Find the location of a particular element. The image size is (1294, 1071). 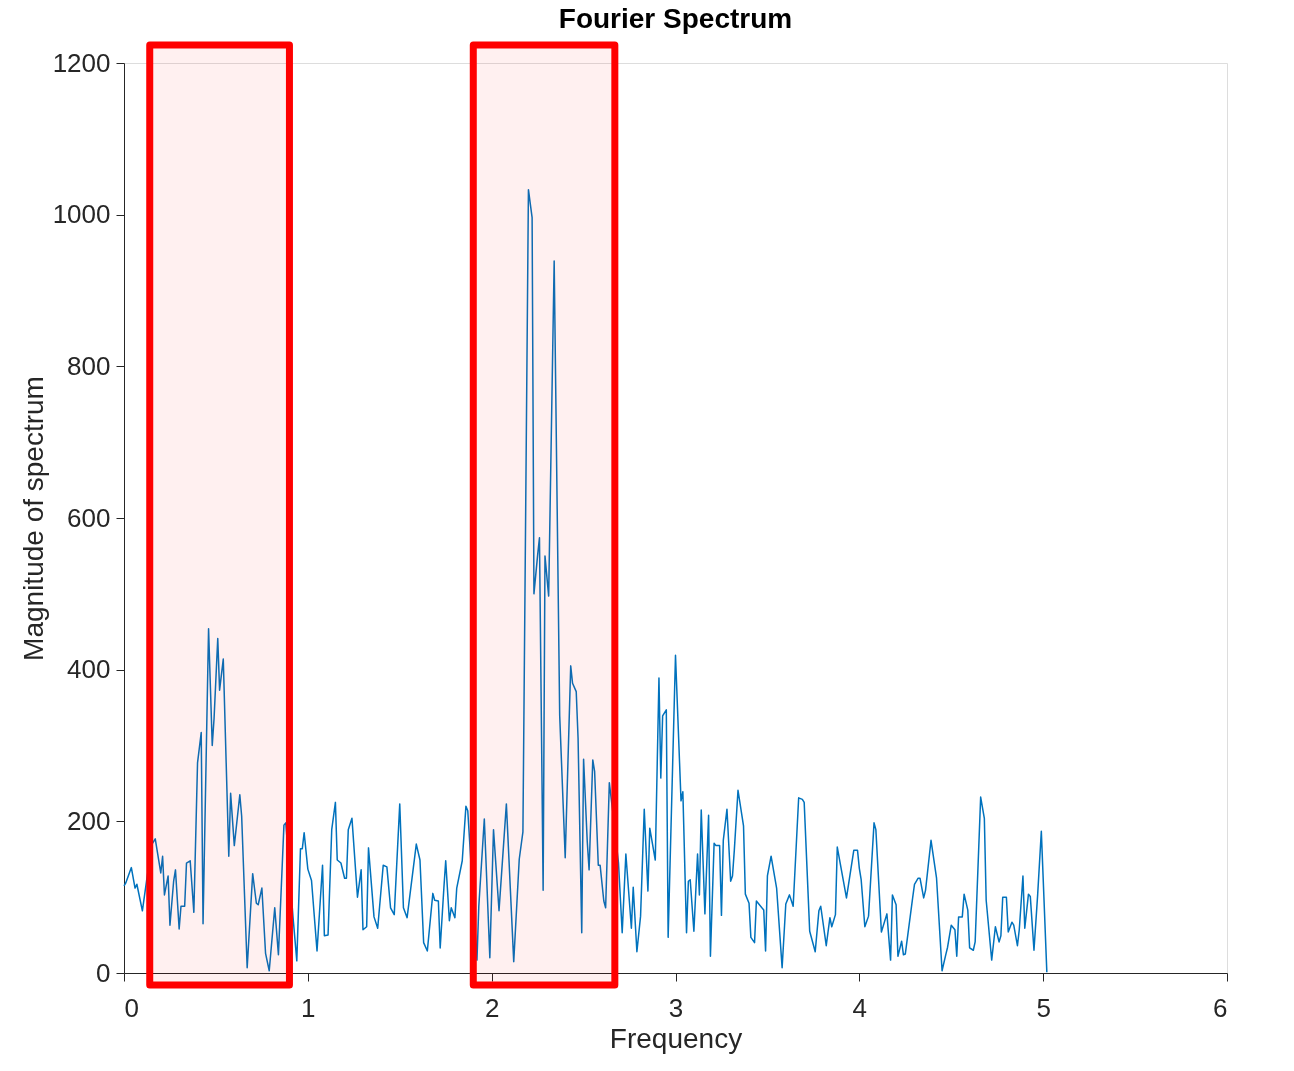

y-tick-label: 400 is located at coordinates (89, 669).